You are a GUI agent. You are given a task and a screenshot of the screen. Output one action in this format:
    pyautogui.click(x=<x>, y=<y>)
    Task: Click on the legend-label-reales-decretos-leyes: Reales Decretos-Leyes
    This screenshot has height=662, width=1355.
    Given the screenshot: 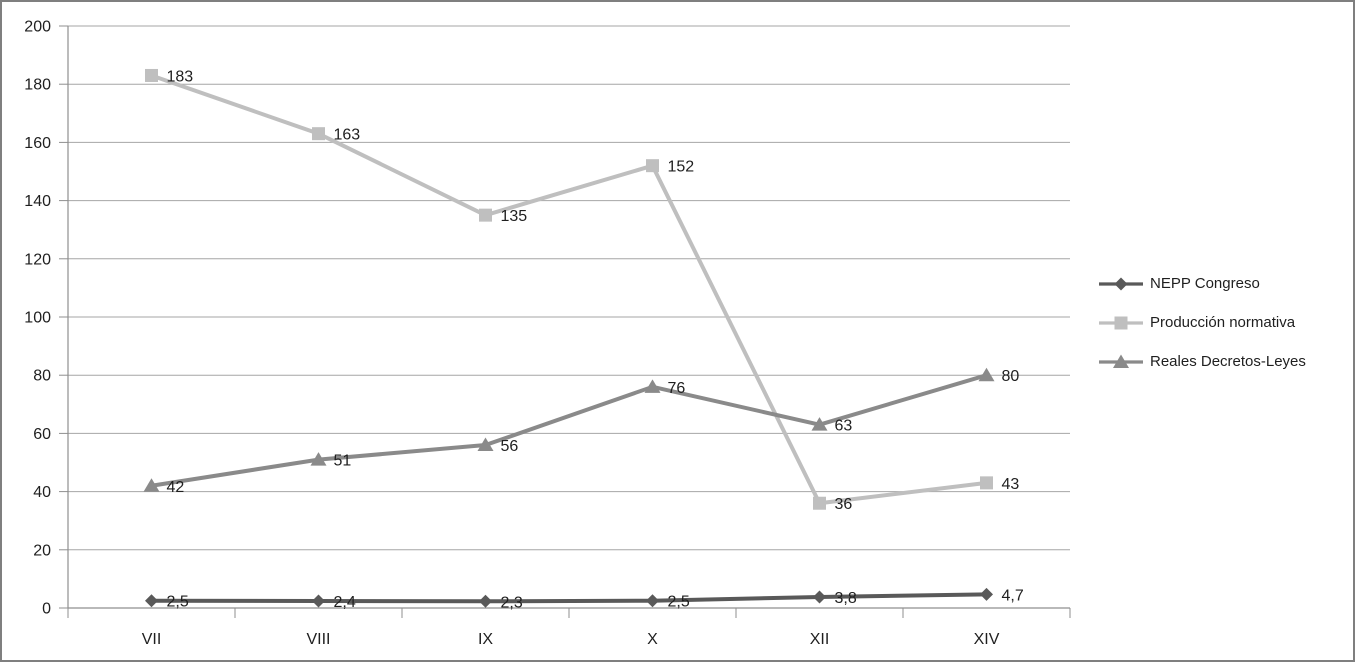 What is the action you would take?
    pyautogui.click(x=1228, y=361)
    